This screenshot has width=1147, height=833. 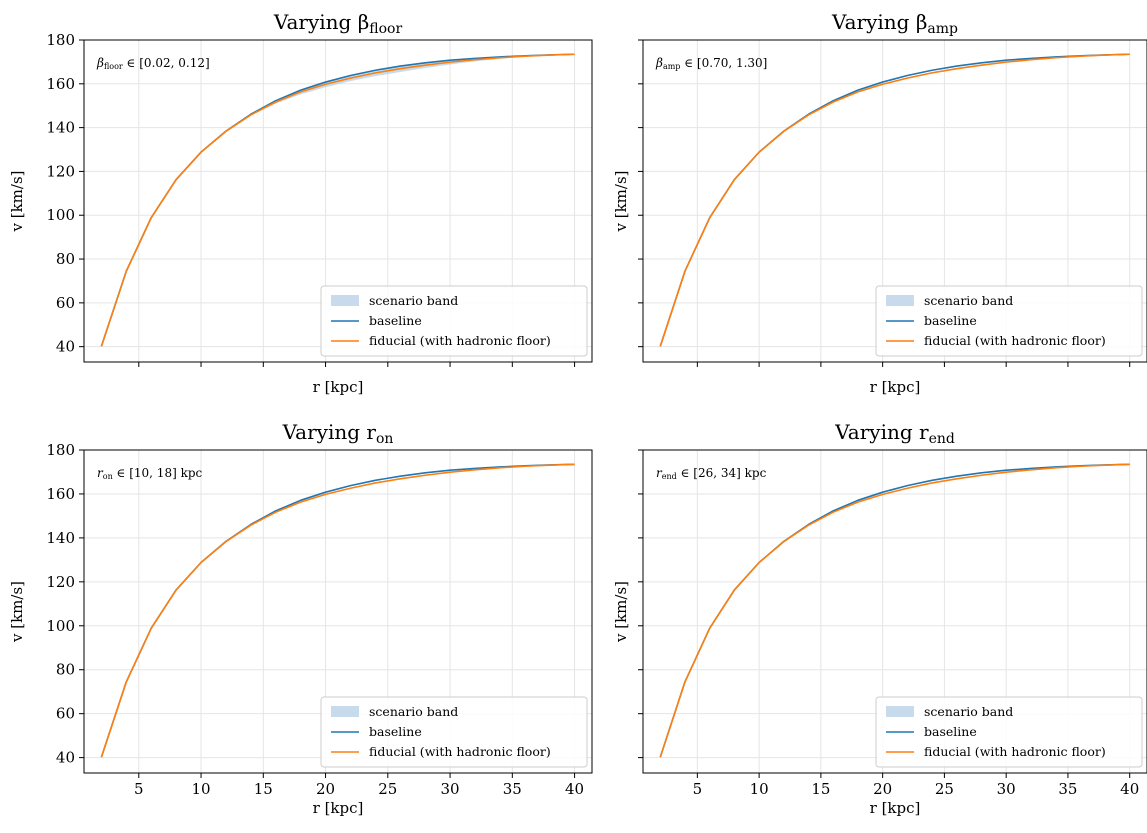 I want to click on title-subscript: floor, so click(x=385, y=29).